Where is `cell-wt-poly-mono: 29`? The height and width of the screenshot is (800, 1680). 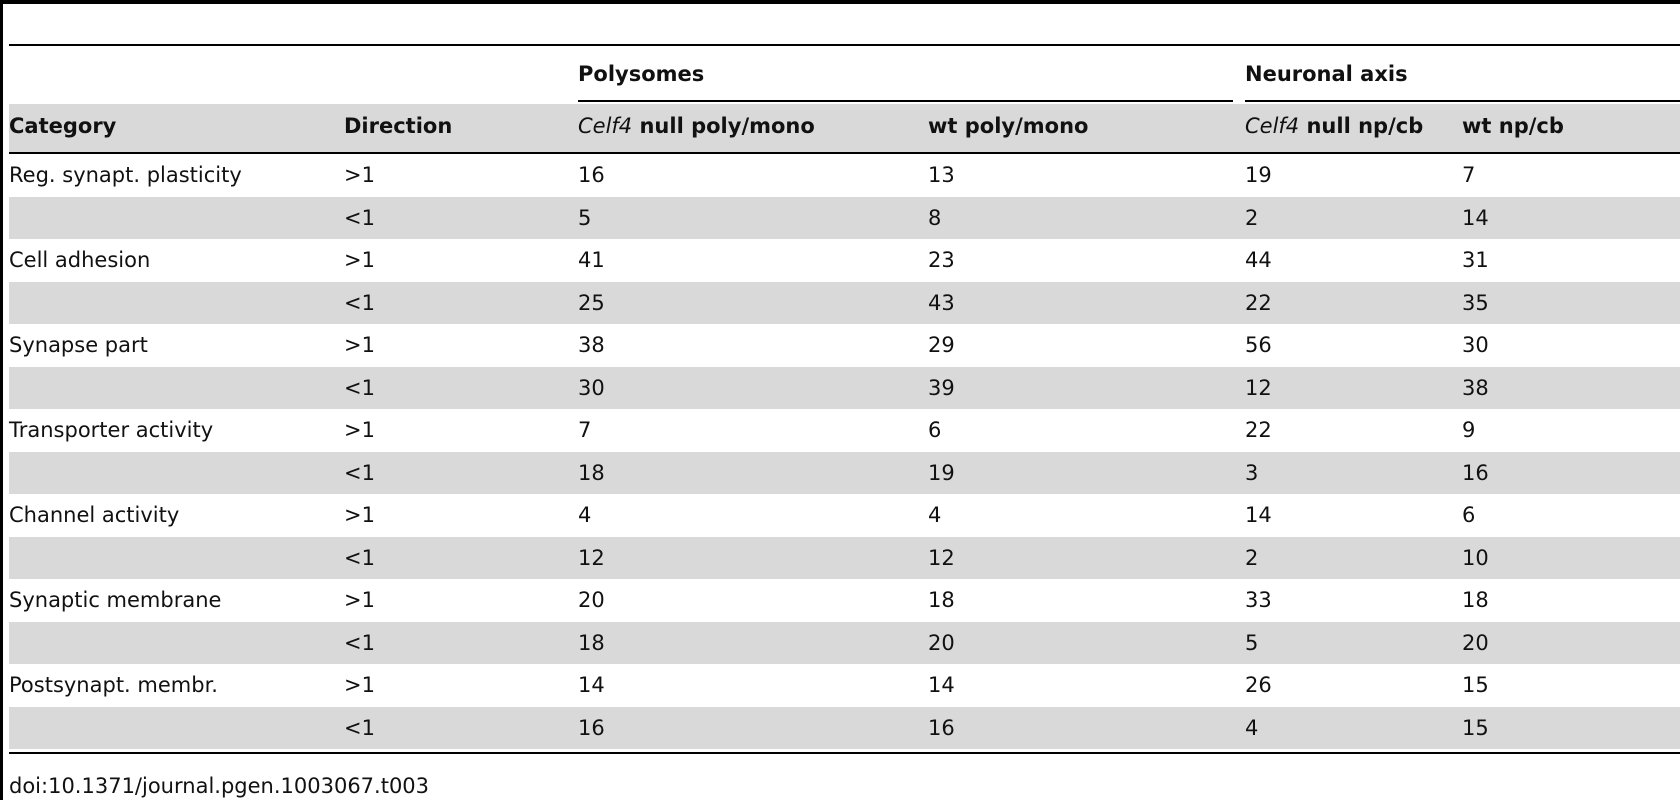 cell-wt-poly-mono: 29 is located at coordinates (941, 345).